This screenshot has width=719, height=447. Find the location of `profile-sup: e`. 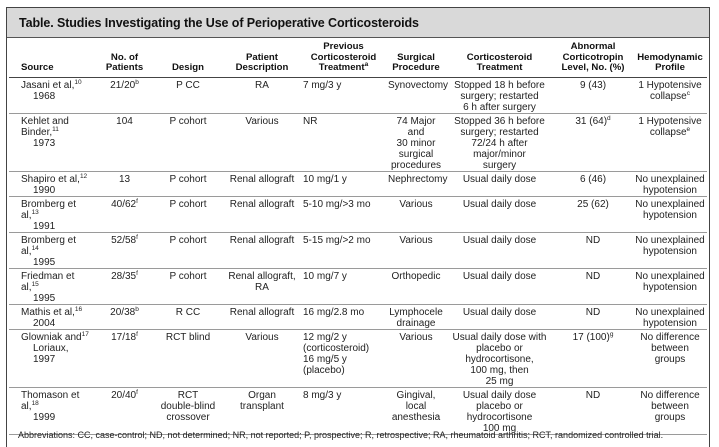

profile-sup: e is located at coordinates (688, 129).